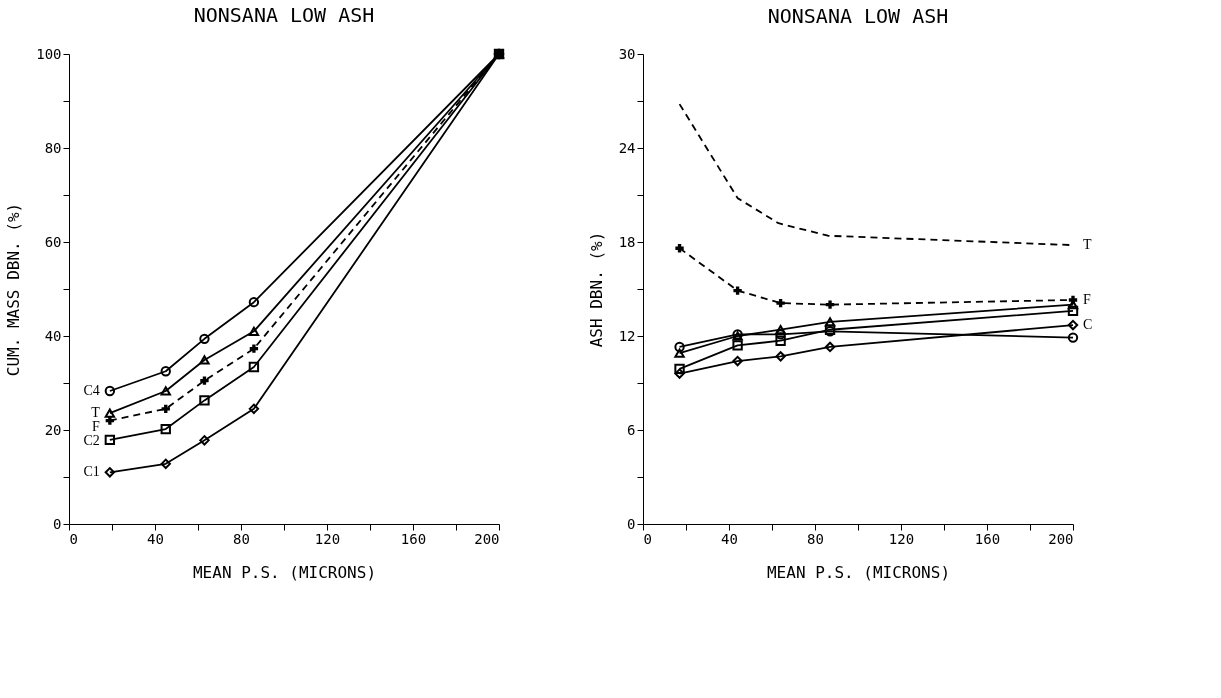  Describe the element at coordinates (631, 429) in the screenshot. I see `y-tick-label: 6` at that location.